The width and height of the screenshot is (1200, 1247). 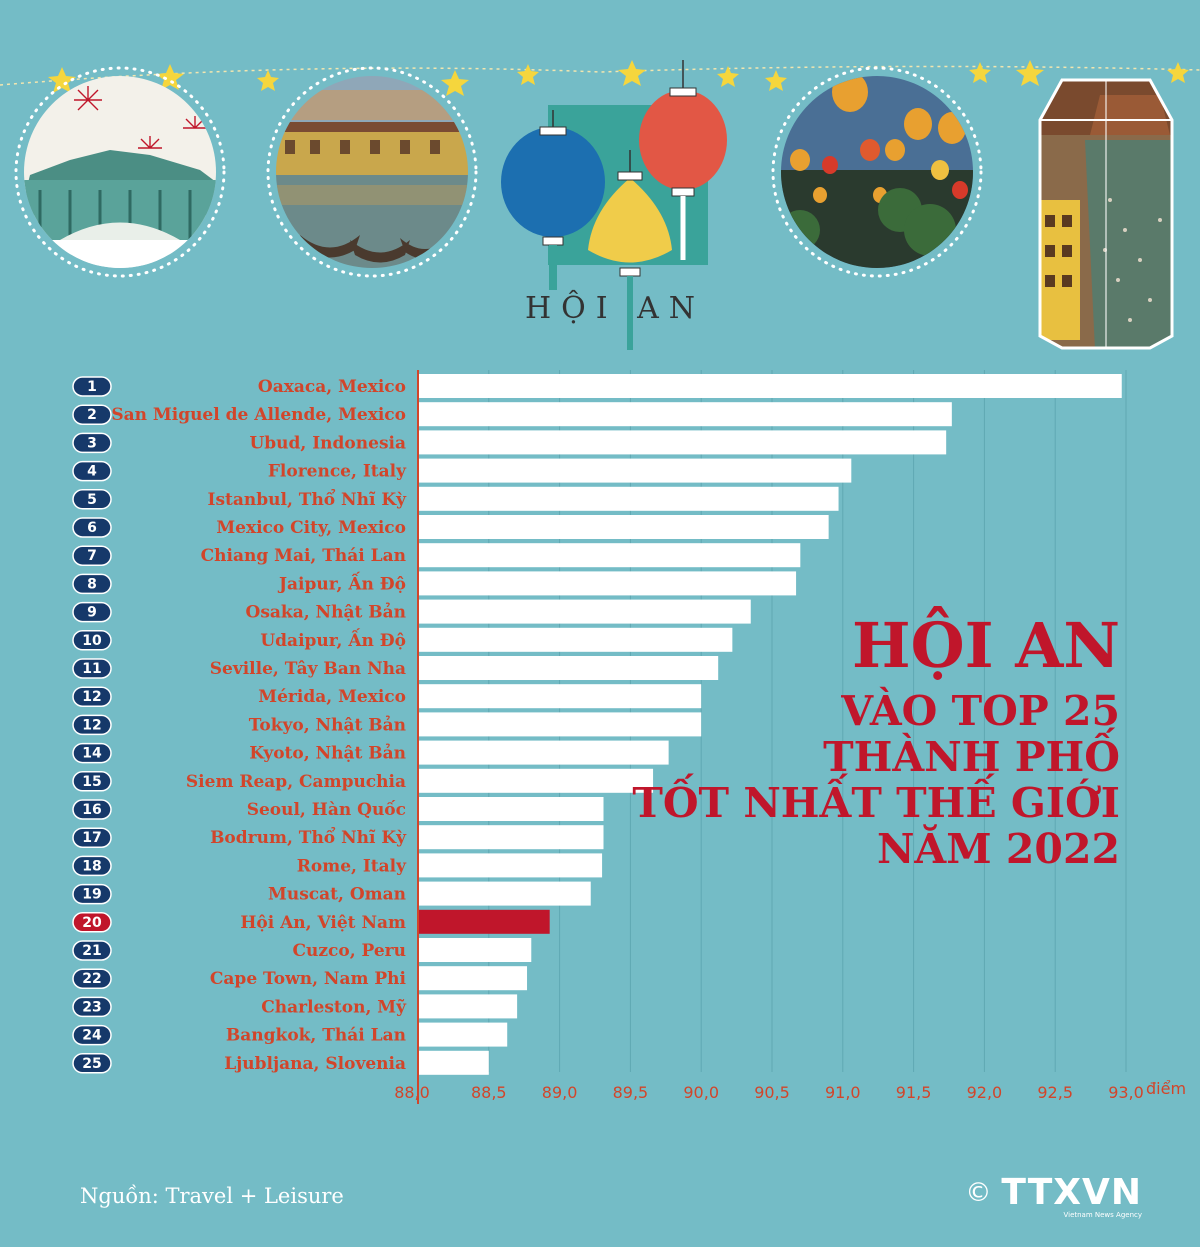 I want to click on rank-number: 3, so click(x=92, y=443).